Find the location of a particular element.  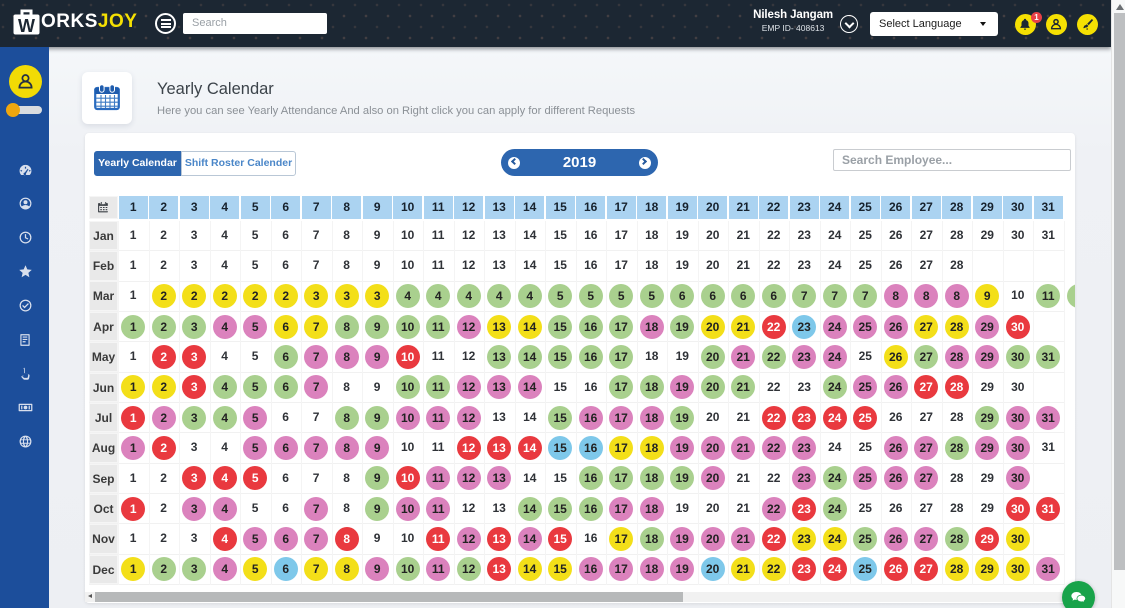

svg-text: W is located at coordinates (26, 26).